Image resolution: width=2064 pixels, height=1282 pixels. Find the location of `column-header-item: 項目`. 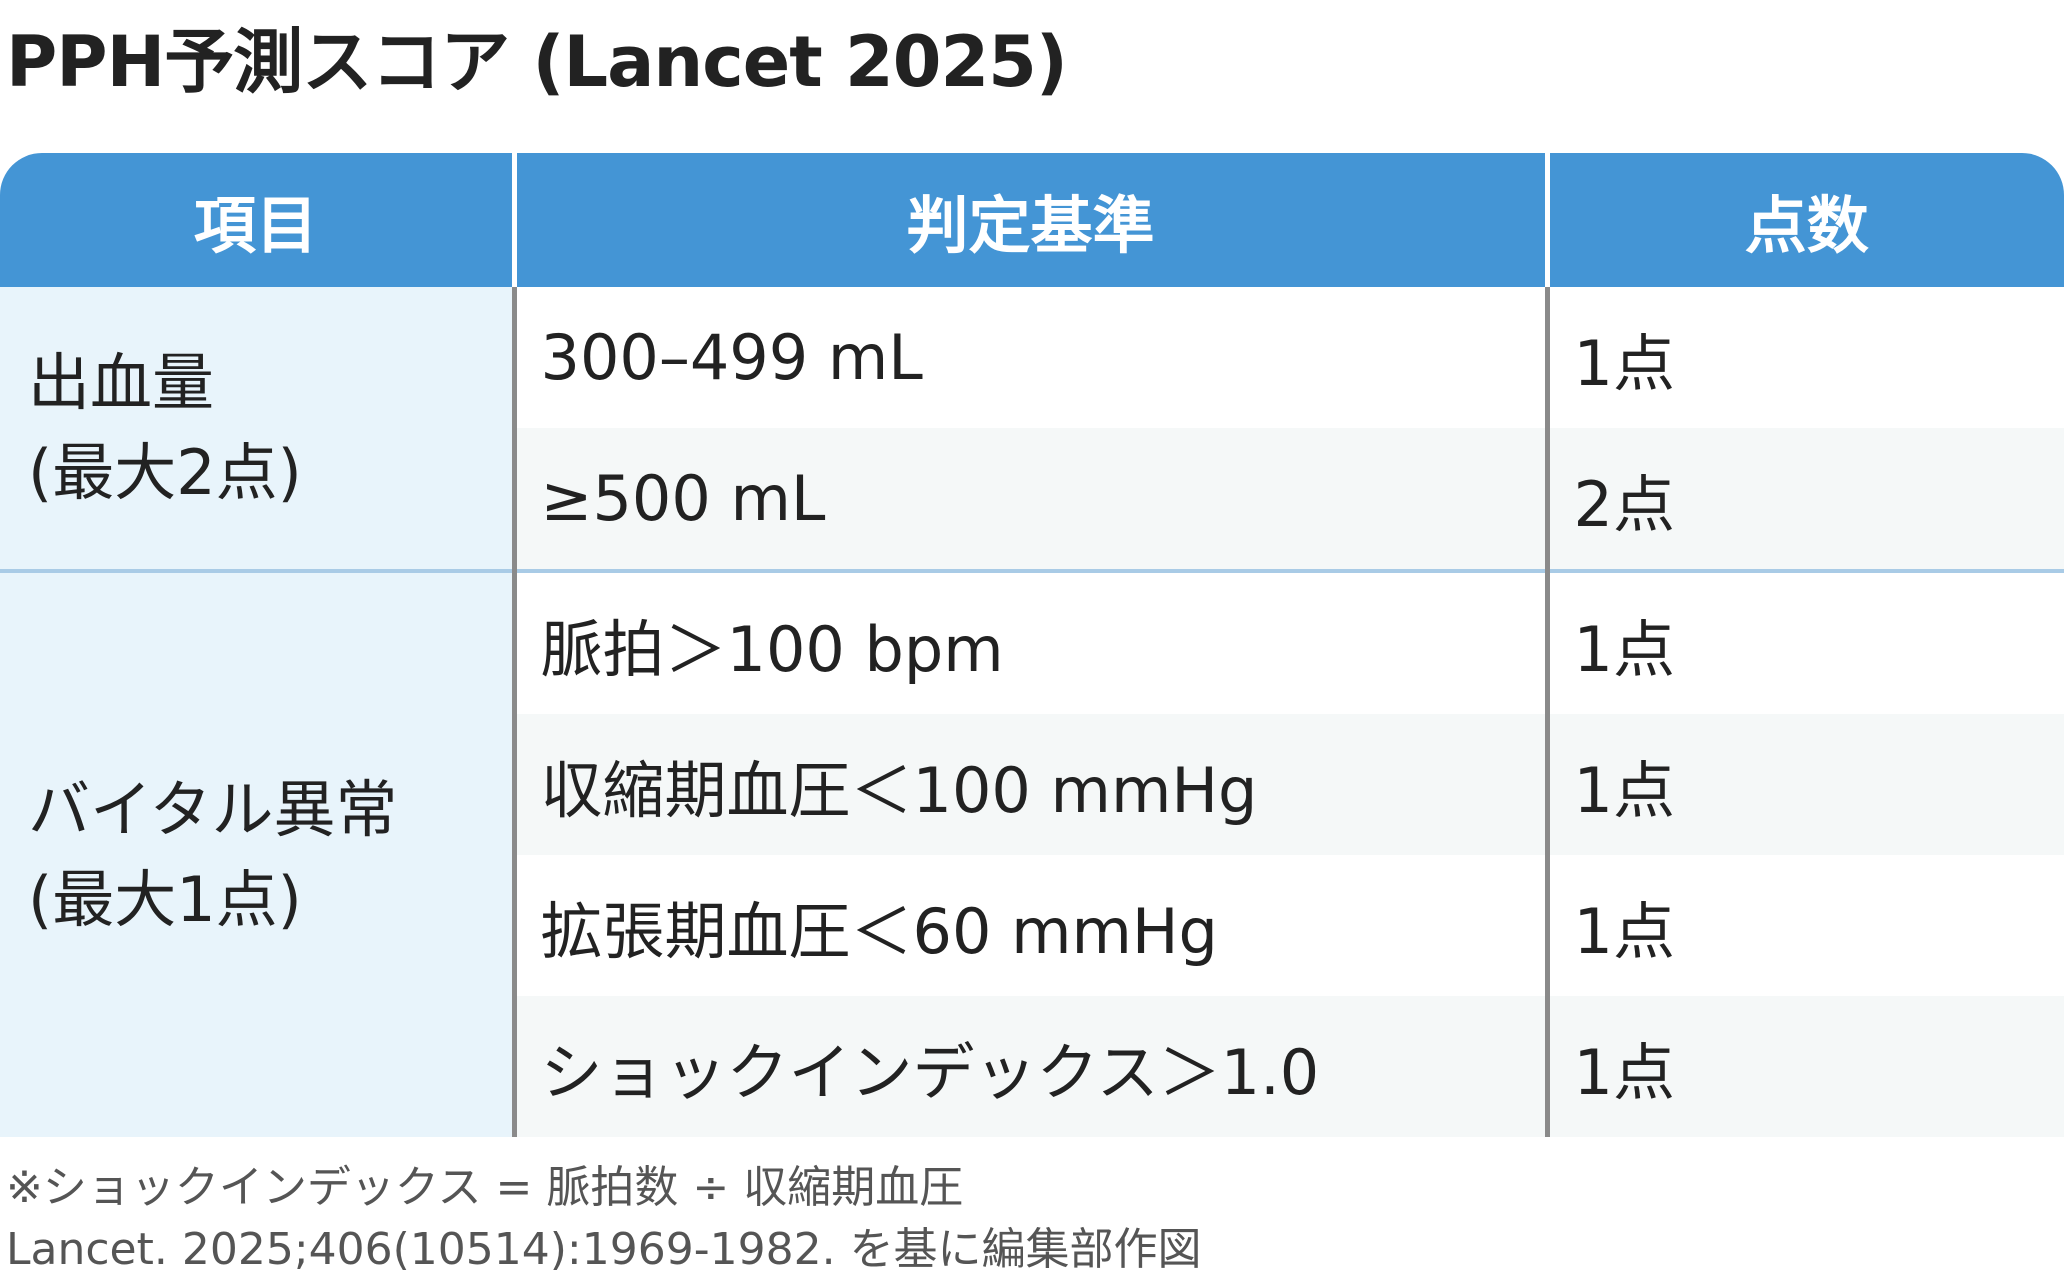

column-header-item: 項目 is located at coordinates (257, 220).